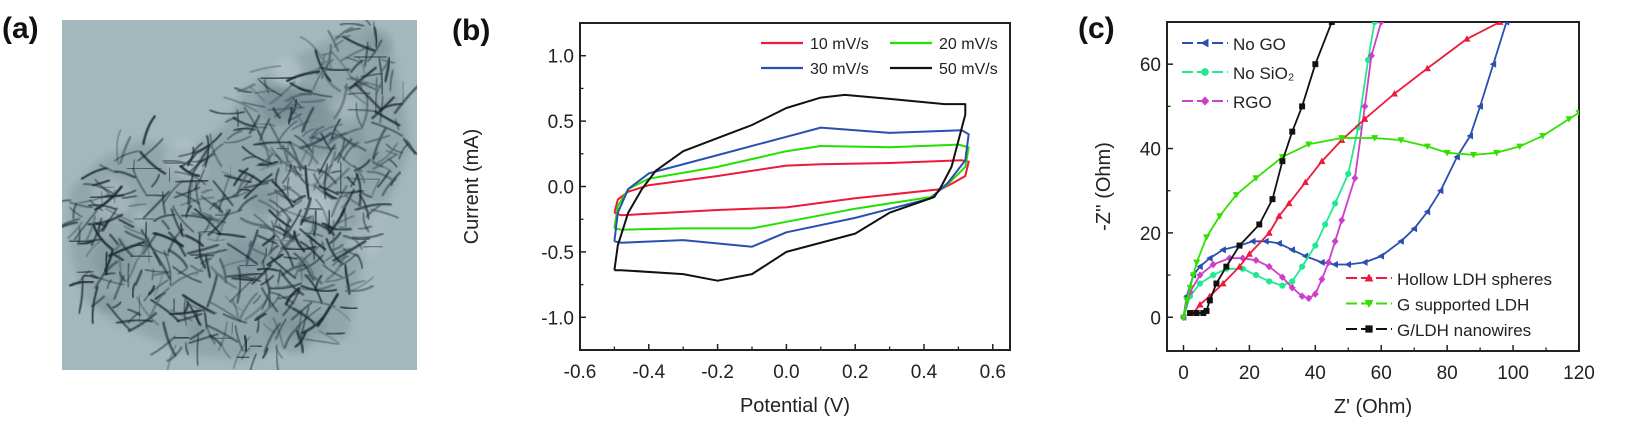 The height and width of the screenshot is (425, 1651). What do you see at coordinates (717, 372) in the screenshot?
I see `x-tick-label: -0.2` at bounding box center [717, 372].